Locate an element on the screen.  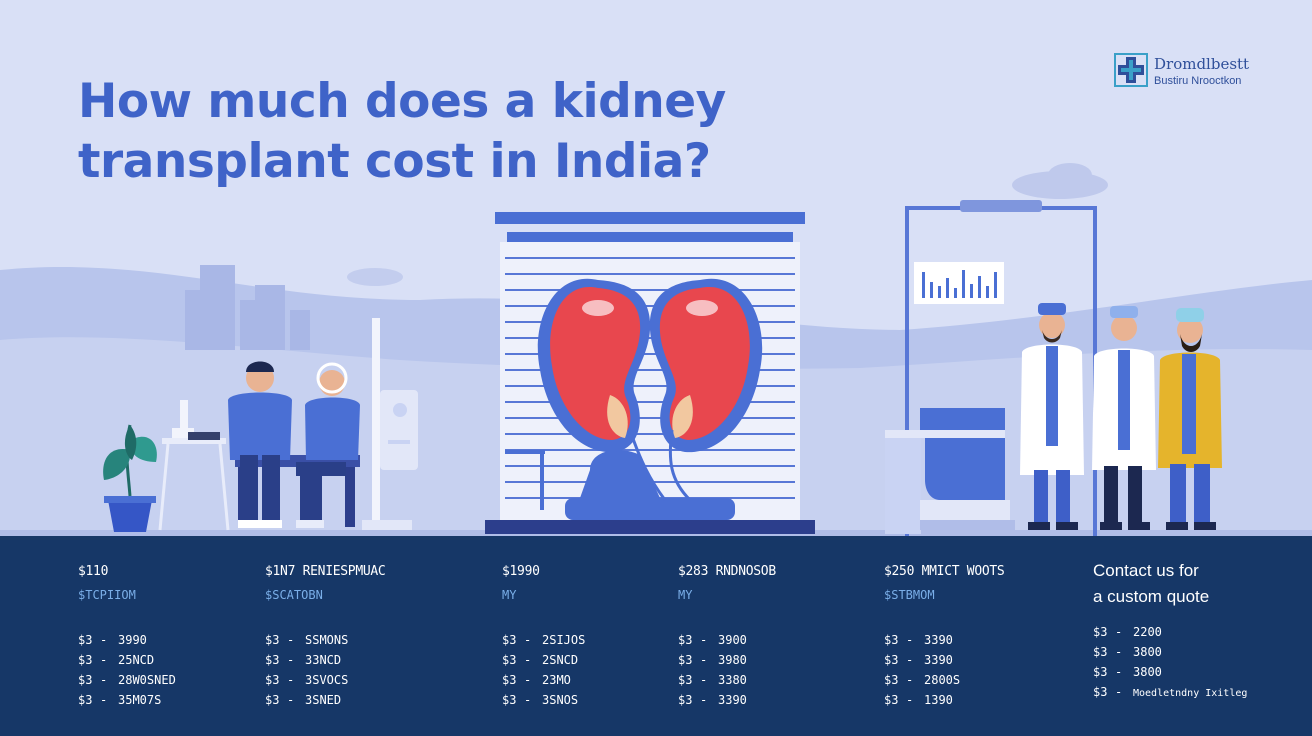
column-head: $1N7 RENIESPMUAC is located at coordinates (325, 571).